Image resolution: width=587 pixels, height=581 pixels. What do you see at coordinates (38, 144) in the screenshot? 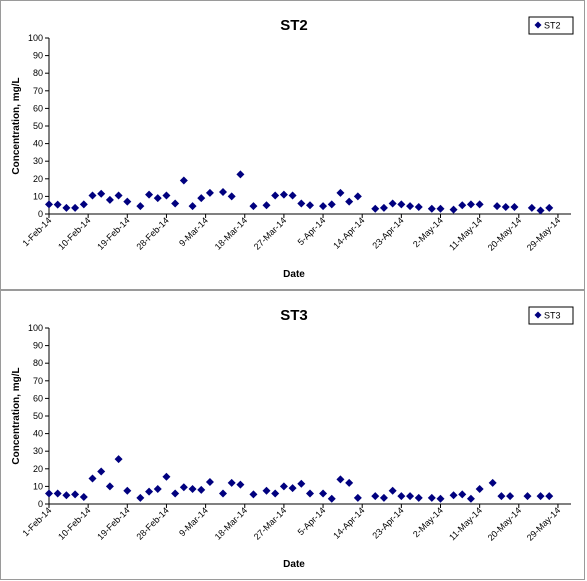
I see `y-tick-label: 40` at bounding box center [38, 144].